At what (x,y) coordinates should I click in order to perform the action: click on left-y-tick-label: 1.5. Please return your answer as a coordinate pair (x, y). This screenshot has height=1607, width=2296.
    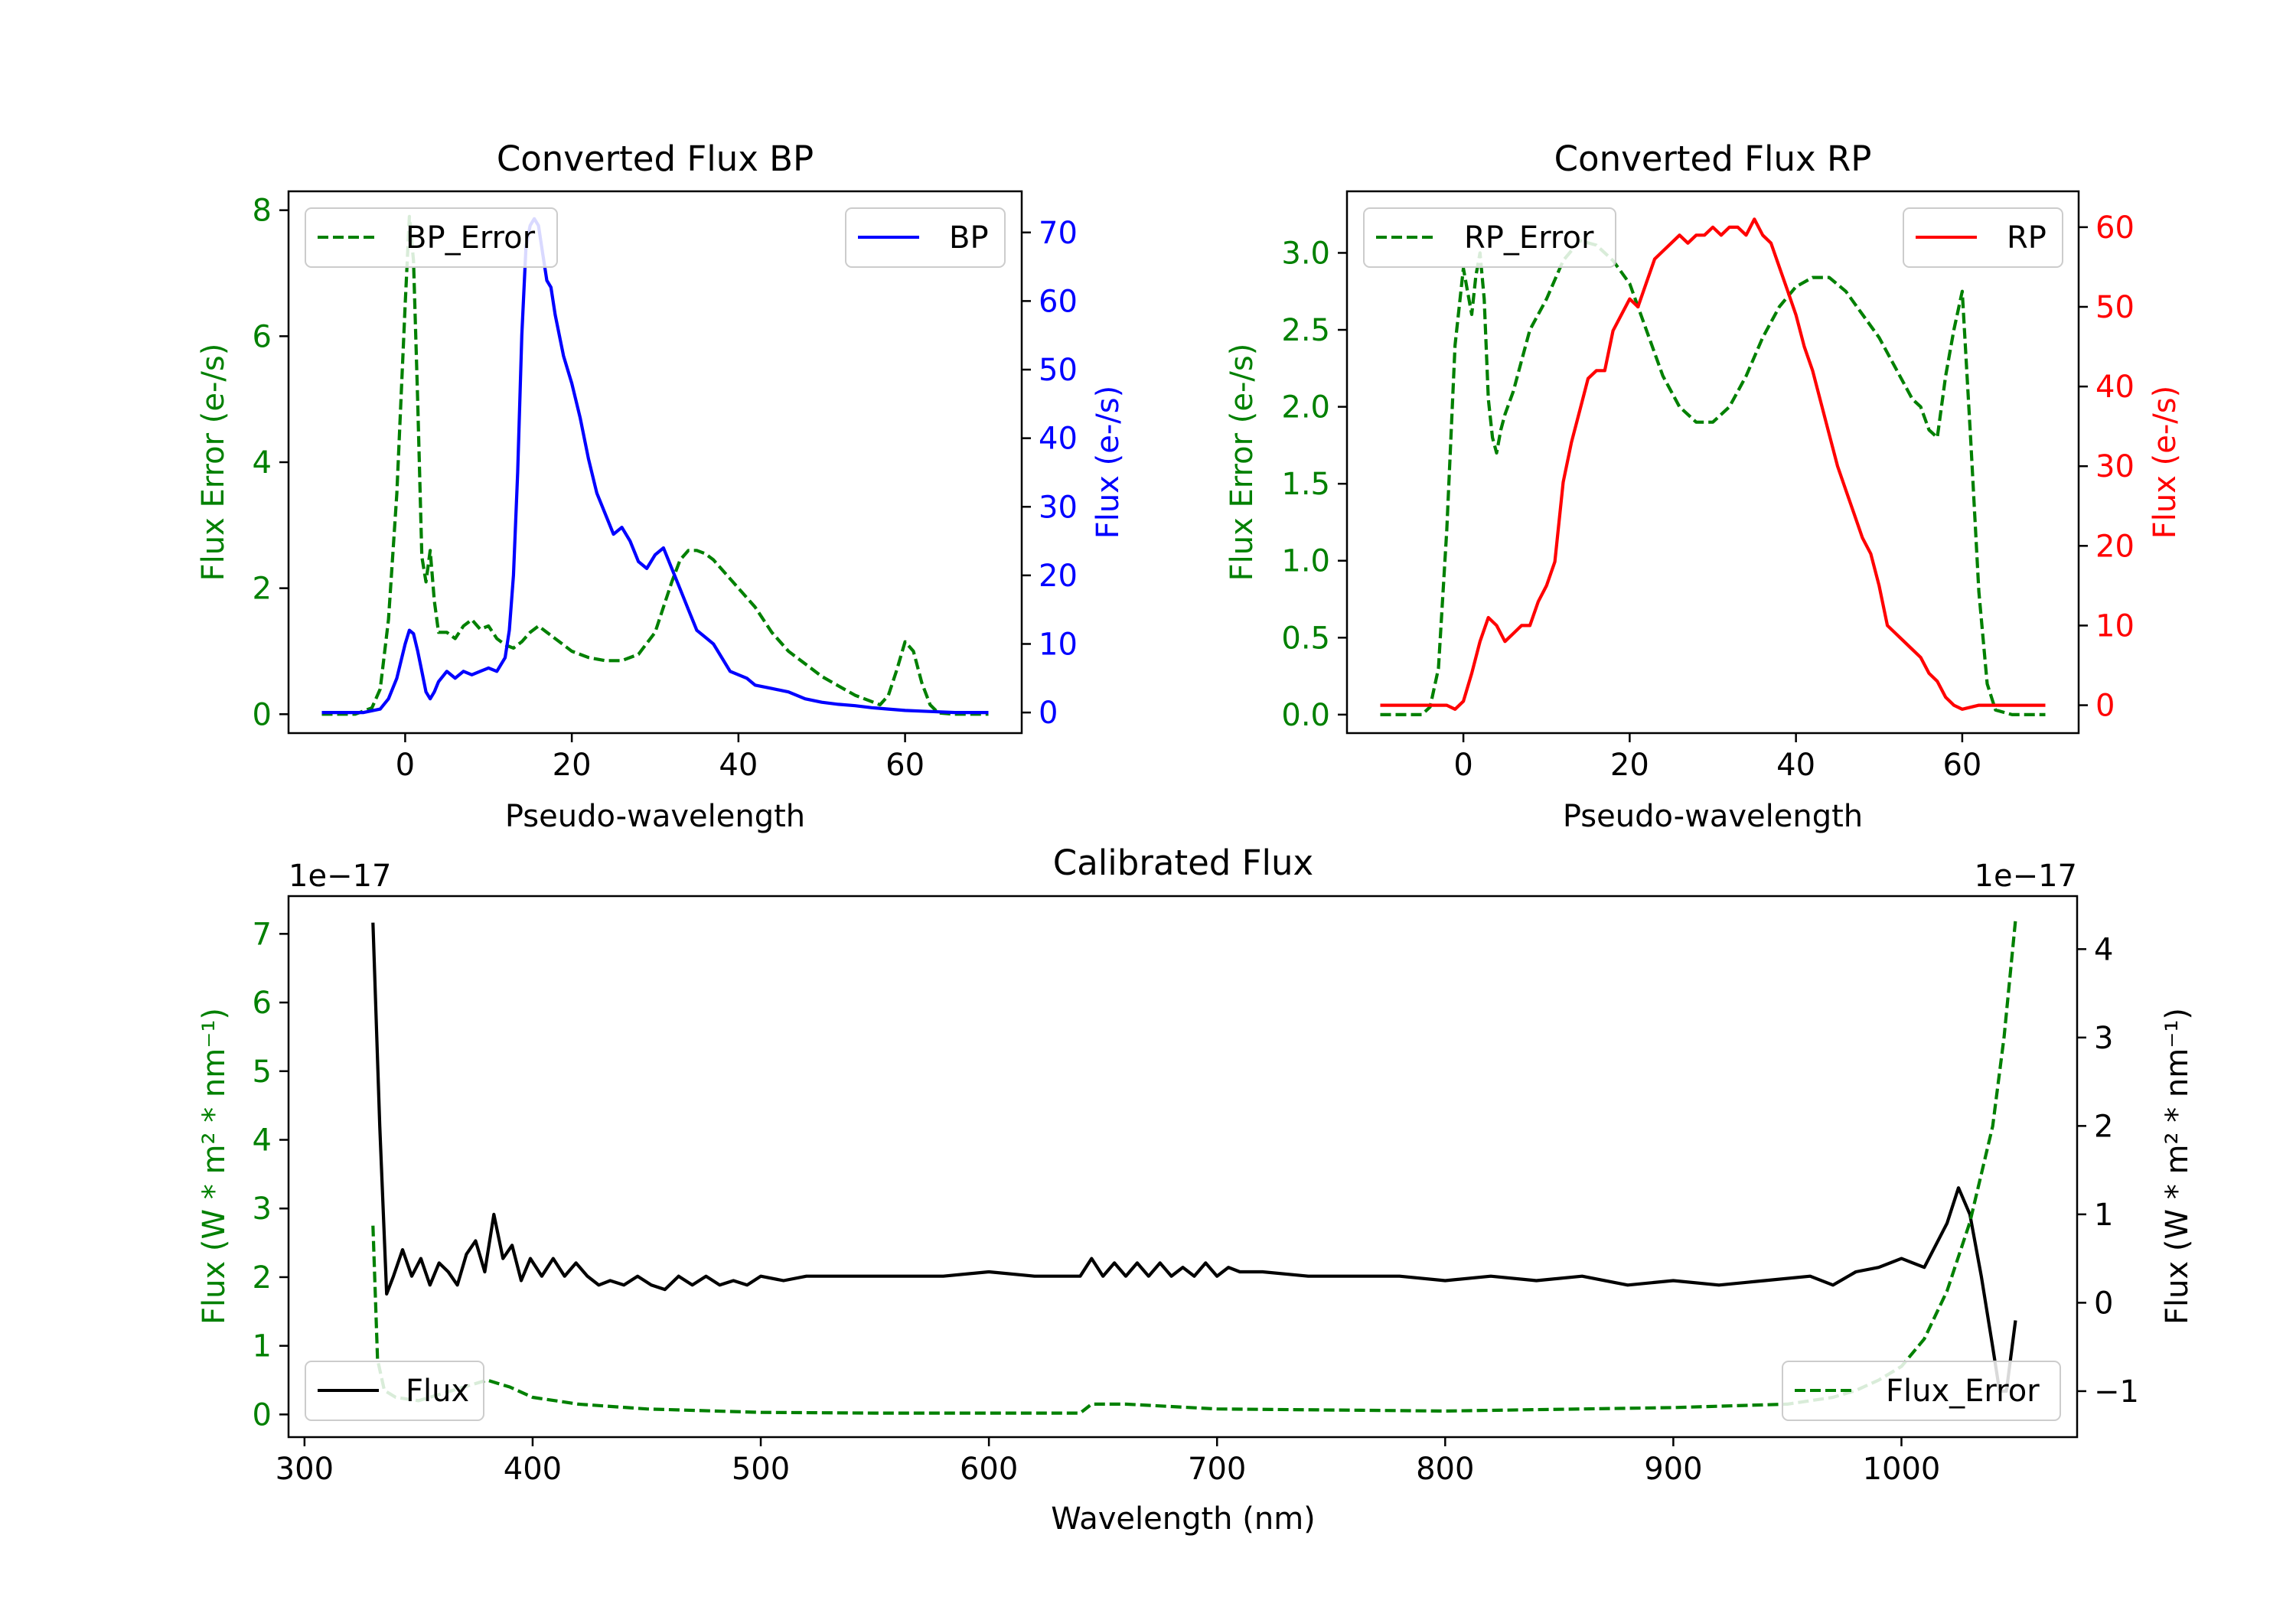
    Looking at the image, I should click on (1305, 485).